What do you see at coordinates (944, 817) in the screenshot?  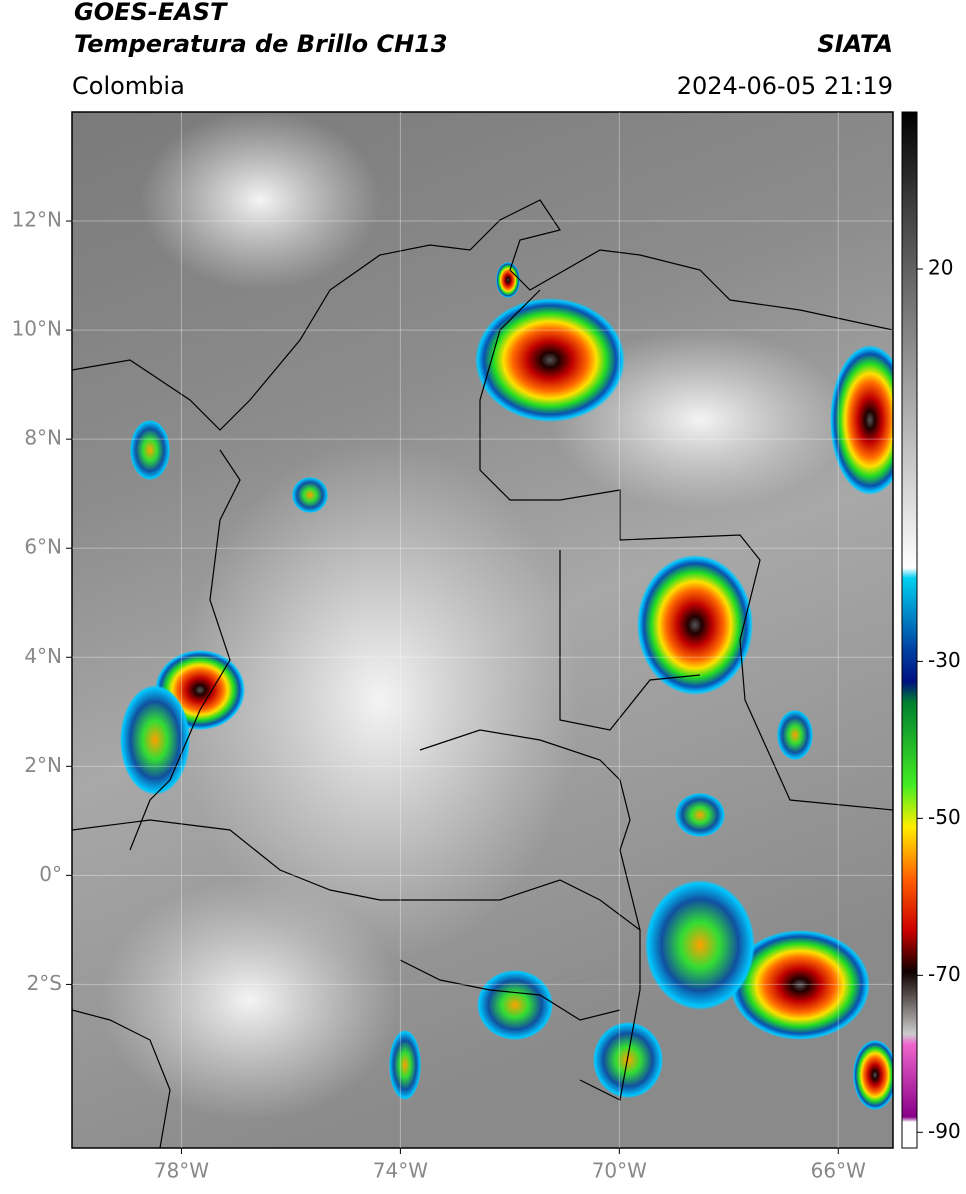 I see `colorbar-label: -50` at bounding box center [944, 817].